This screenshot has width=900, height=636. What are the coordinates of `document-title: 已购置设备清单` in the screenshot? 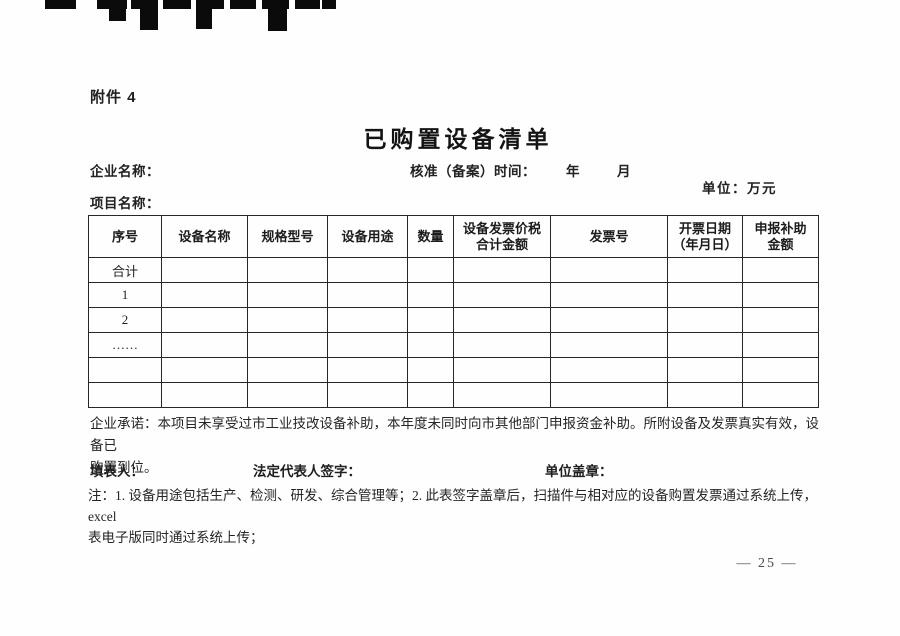 It's located at (458, 139).